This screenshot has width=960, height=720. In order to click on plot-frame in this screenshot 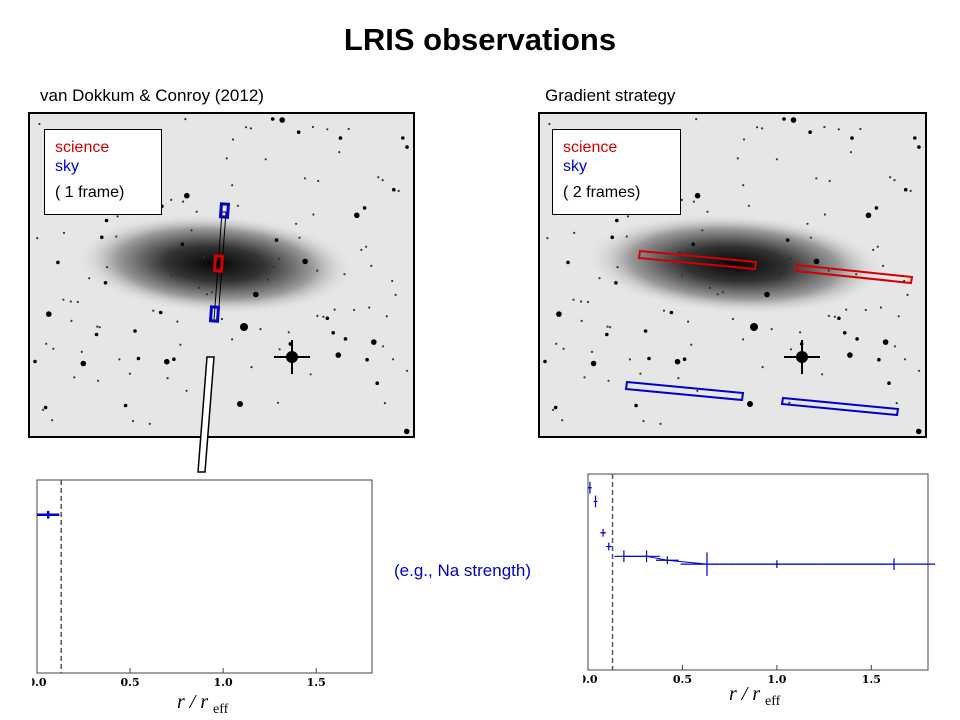, I will do `click(758, 572)`.